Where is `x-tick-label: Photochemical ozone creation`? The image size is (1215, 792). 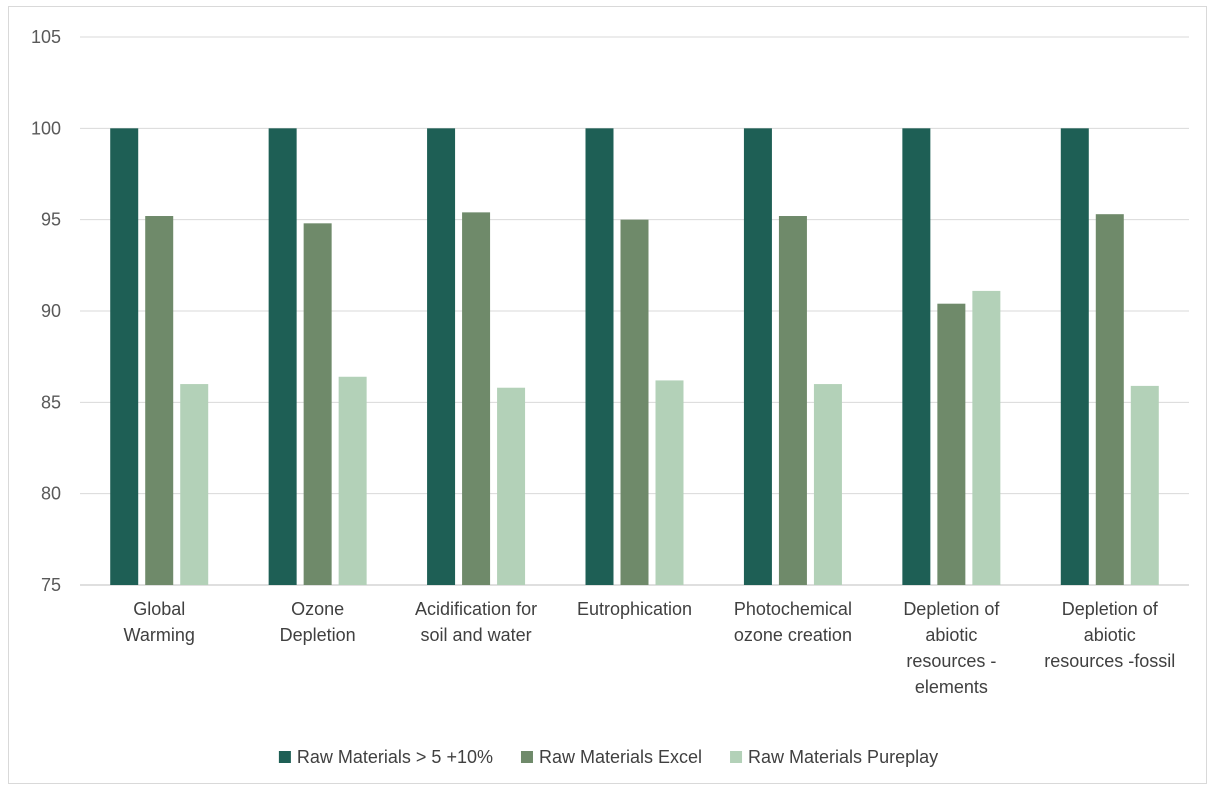
x-tick-label: Photochemical ozone creation is located at coordinates (793, 622).